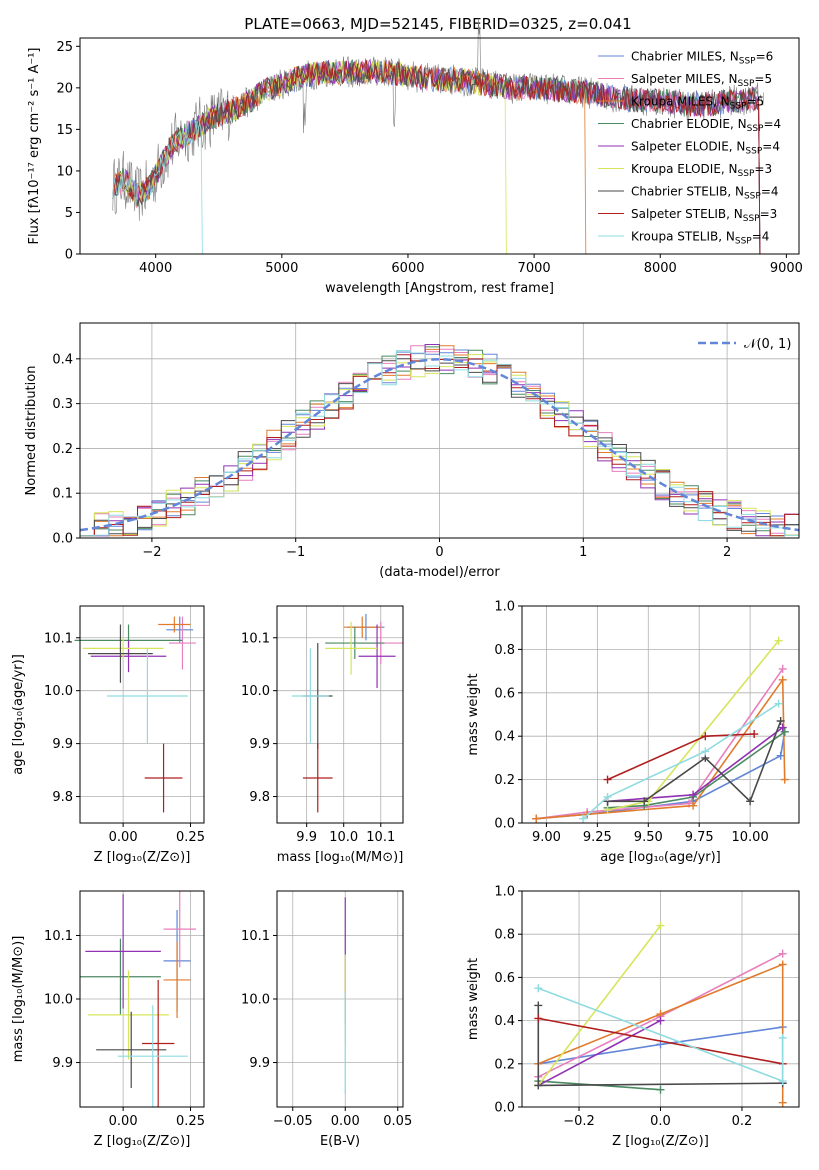 The width and height of the screenshot is (819, 1170). I want to click on mass-vs-ebv-panel: −0.05 0.00 0.05 9.9 10.0 10.1 E(B-V), so click(326, 1019).